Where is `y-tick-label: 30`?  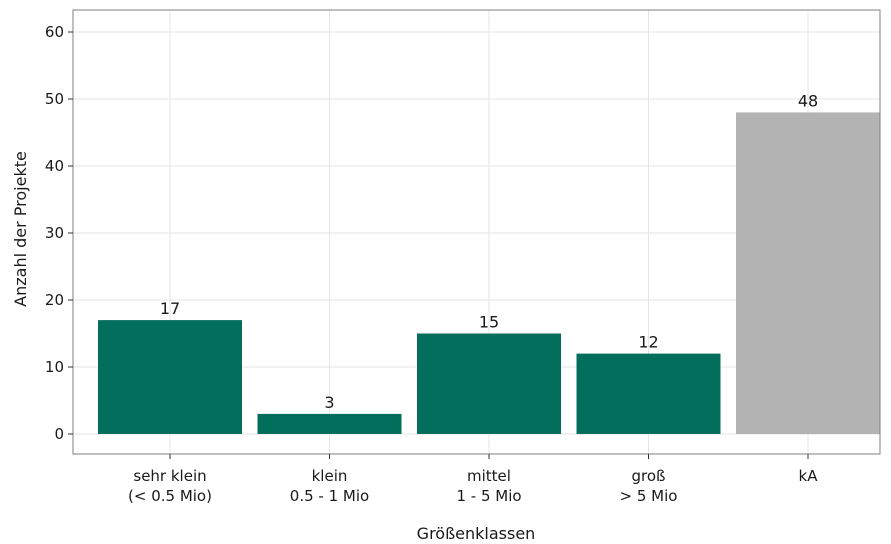
y-tick-label: 30 is located at coordinates (54, 233).